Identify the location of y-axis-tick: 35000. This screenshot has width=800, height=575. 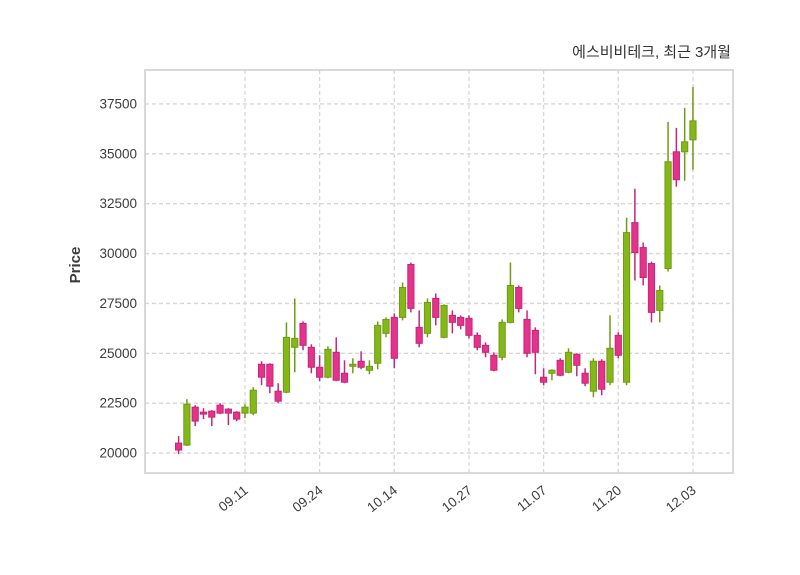
(118, 153).